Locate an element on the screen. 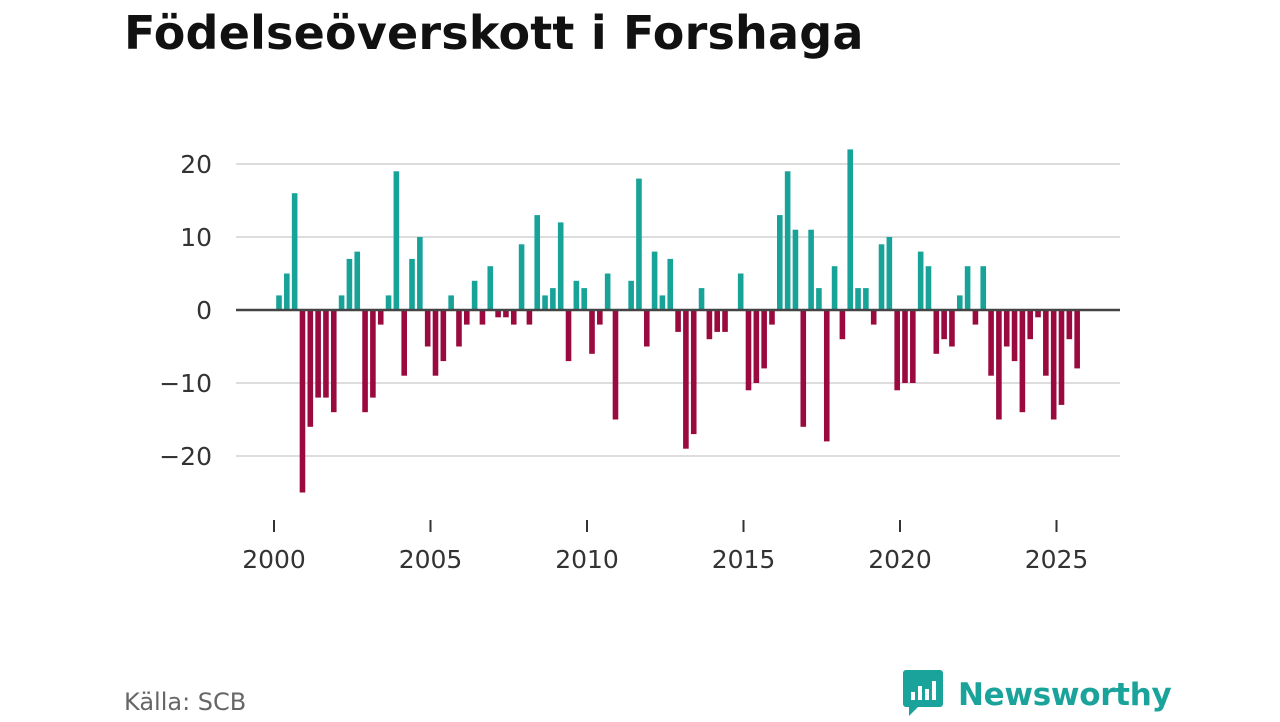 The width and height of the screenshot is (1280, 722). x-tick-label: 2015 is located at coordinates (744, 559).